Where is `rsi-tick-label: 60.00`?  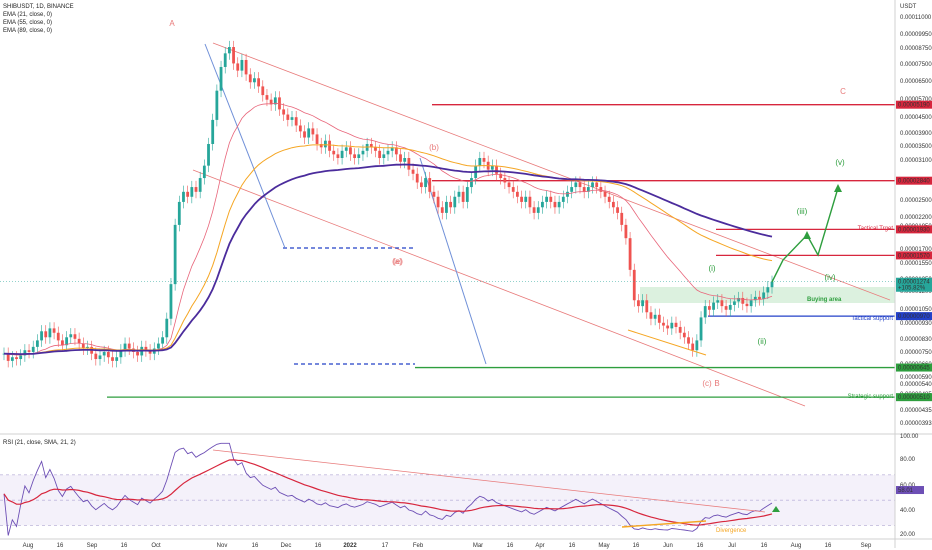
rsi-tick-label: 60.00 is located at coordinates (908, 486).